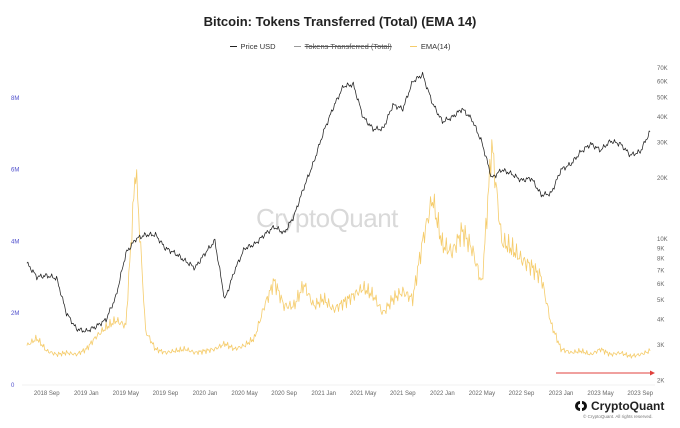 This screenshot has width=680, height=428. I want to click on x-tick-label: 2020 Jan, so click(205, 394).